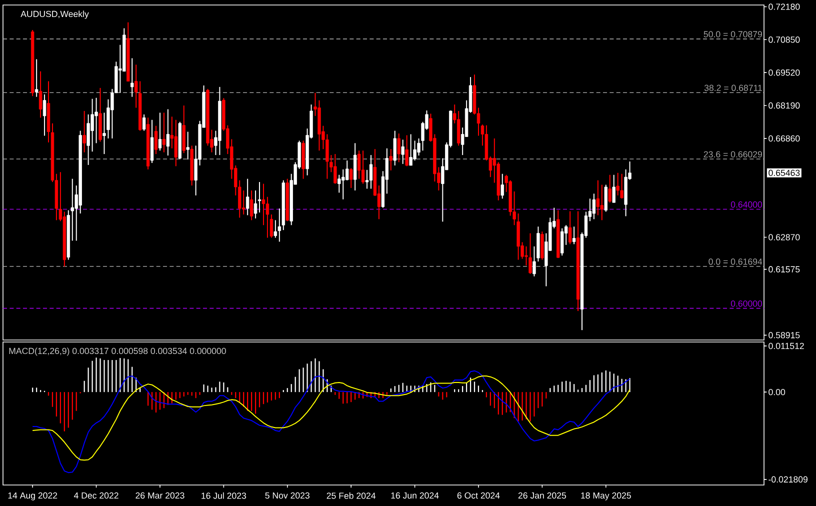 The width and height of the screenshot is (816, 506). What do you see at coordinates (784, 237) in the screenshot?
I see `y-tick-label: 0.62870` at bounding box center [784, 237].